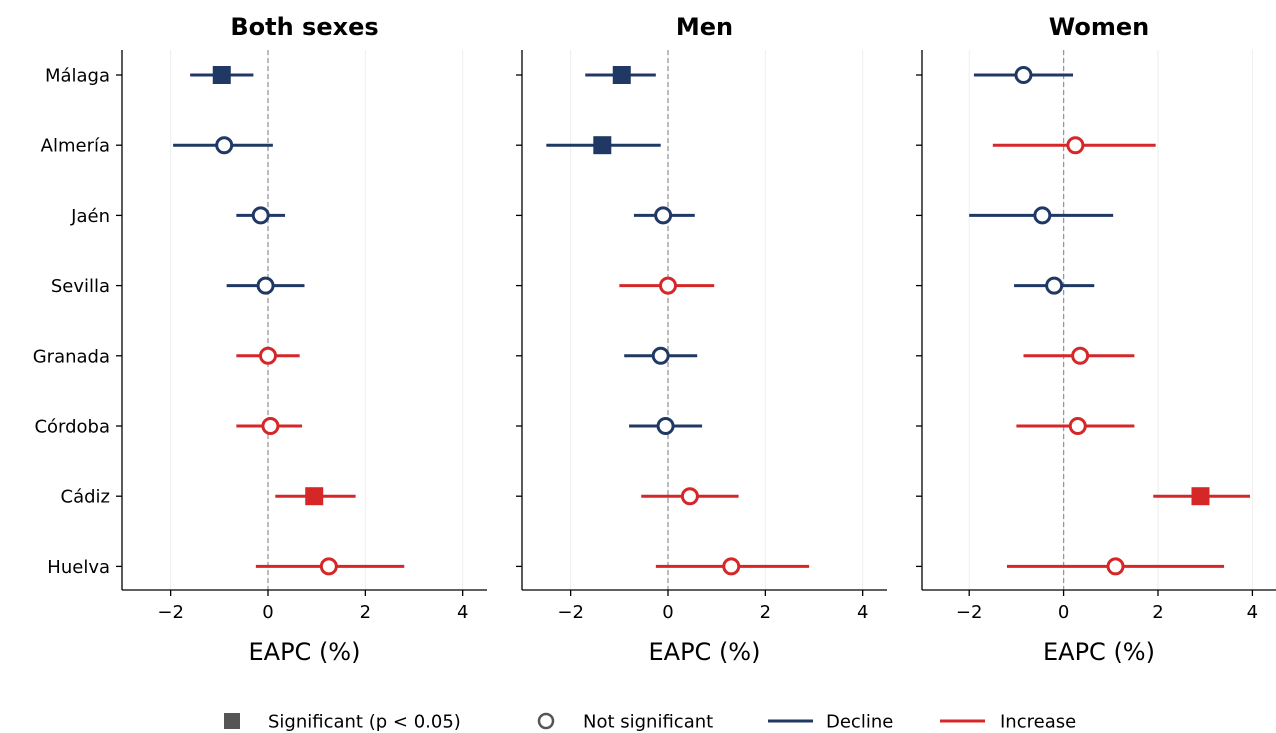  I want to click on legend-item-decline: Decline, so click(830, 722).